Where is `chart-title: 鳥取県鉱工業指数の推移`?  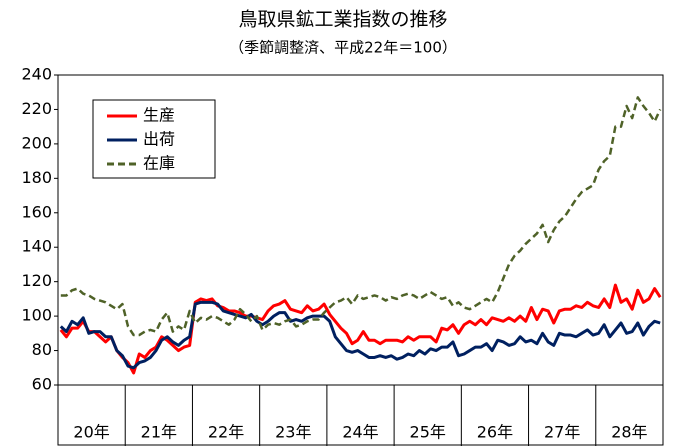 chart-title: 鳥取県鉱工業指数の推移 is located at coordinates (342, 20).